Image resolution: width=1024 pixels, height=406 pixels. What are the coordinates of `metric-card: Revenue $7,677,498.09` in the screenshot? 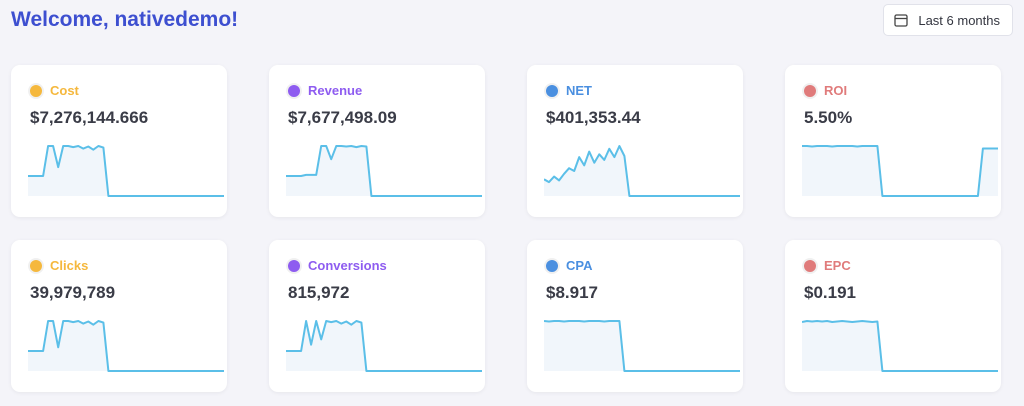 It's located at (377, 141).